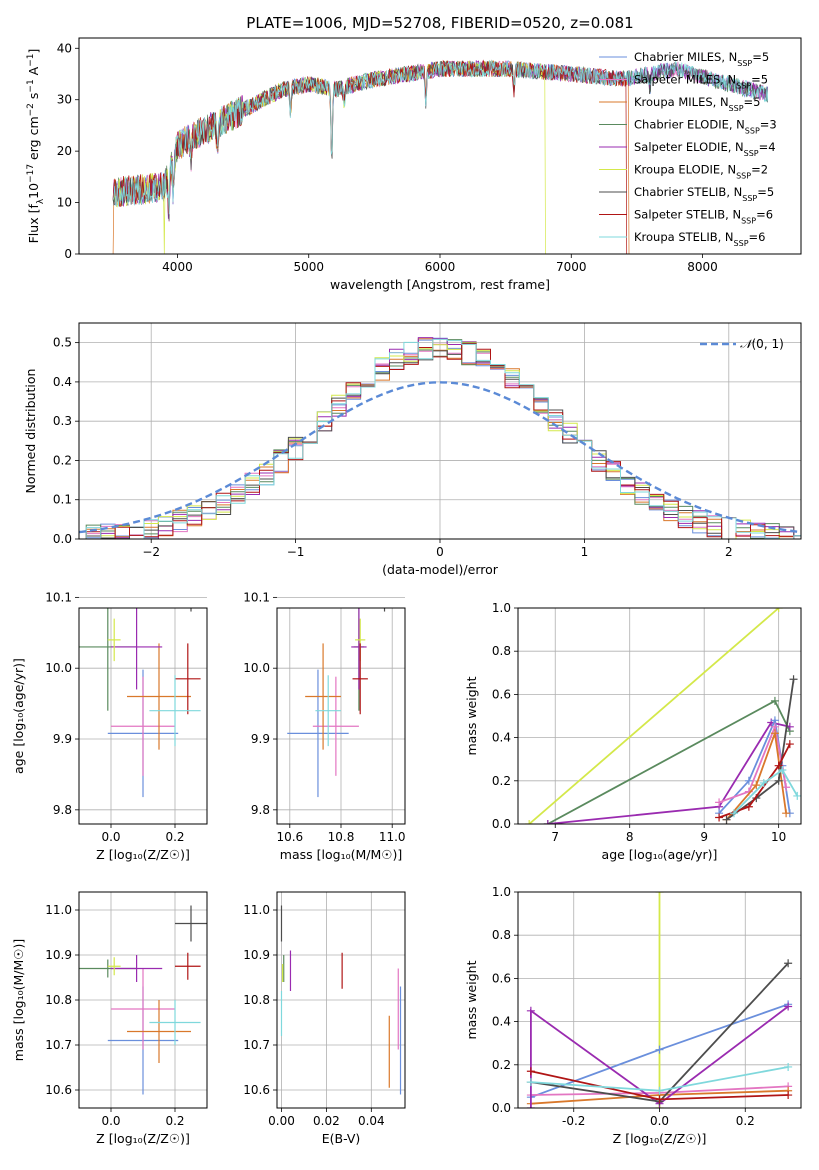 This screenshot has width=819, height=1170. Describe the element at coordinates (62, 343) in the screenshot. I see `tick-label-y: 0.5` at that location.